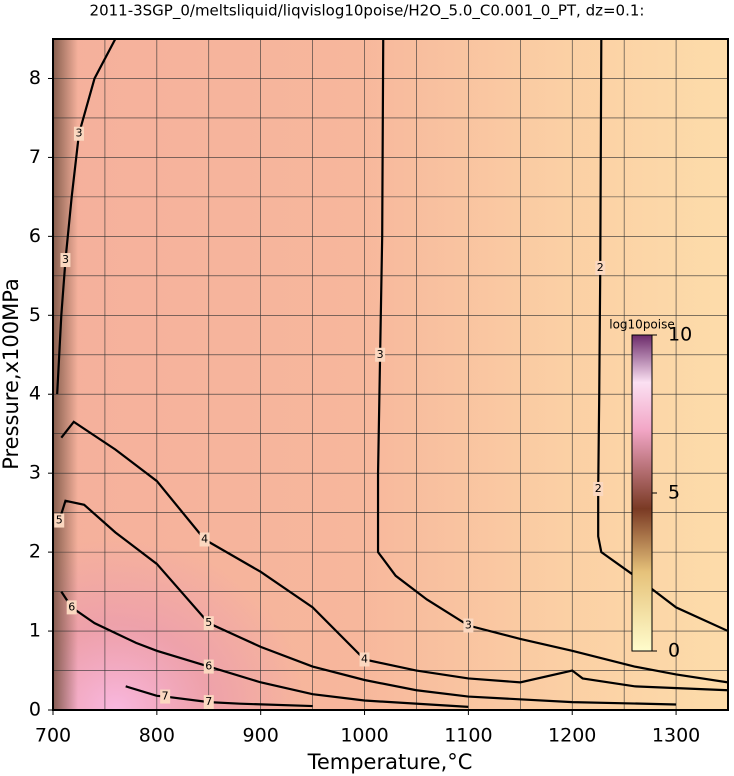 This screenshot has width=734, height=776. Describe the element at coordinates (35, 157) in the screenshot. I see `y-tick-label: 7` at that location.